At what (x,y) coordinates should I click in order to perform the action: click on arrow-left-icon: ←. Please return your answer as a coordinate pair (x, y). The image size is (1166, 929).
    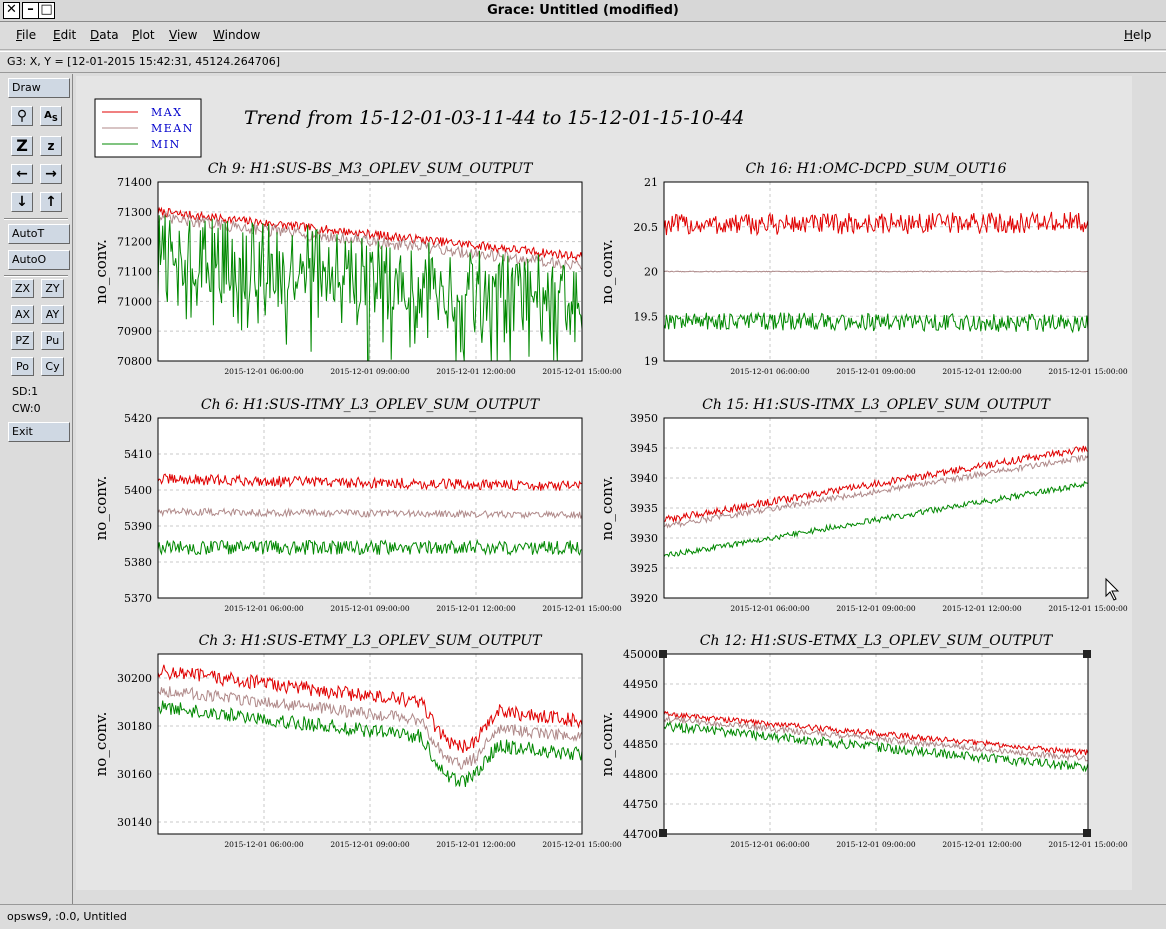
    Looking at the image, I should click on (22, 174).